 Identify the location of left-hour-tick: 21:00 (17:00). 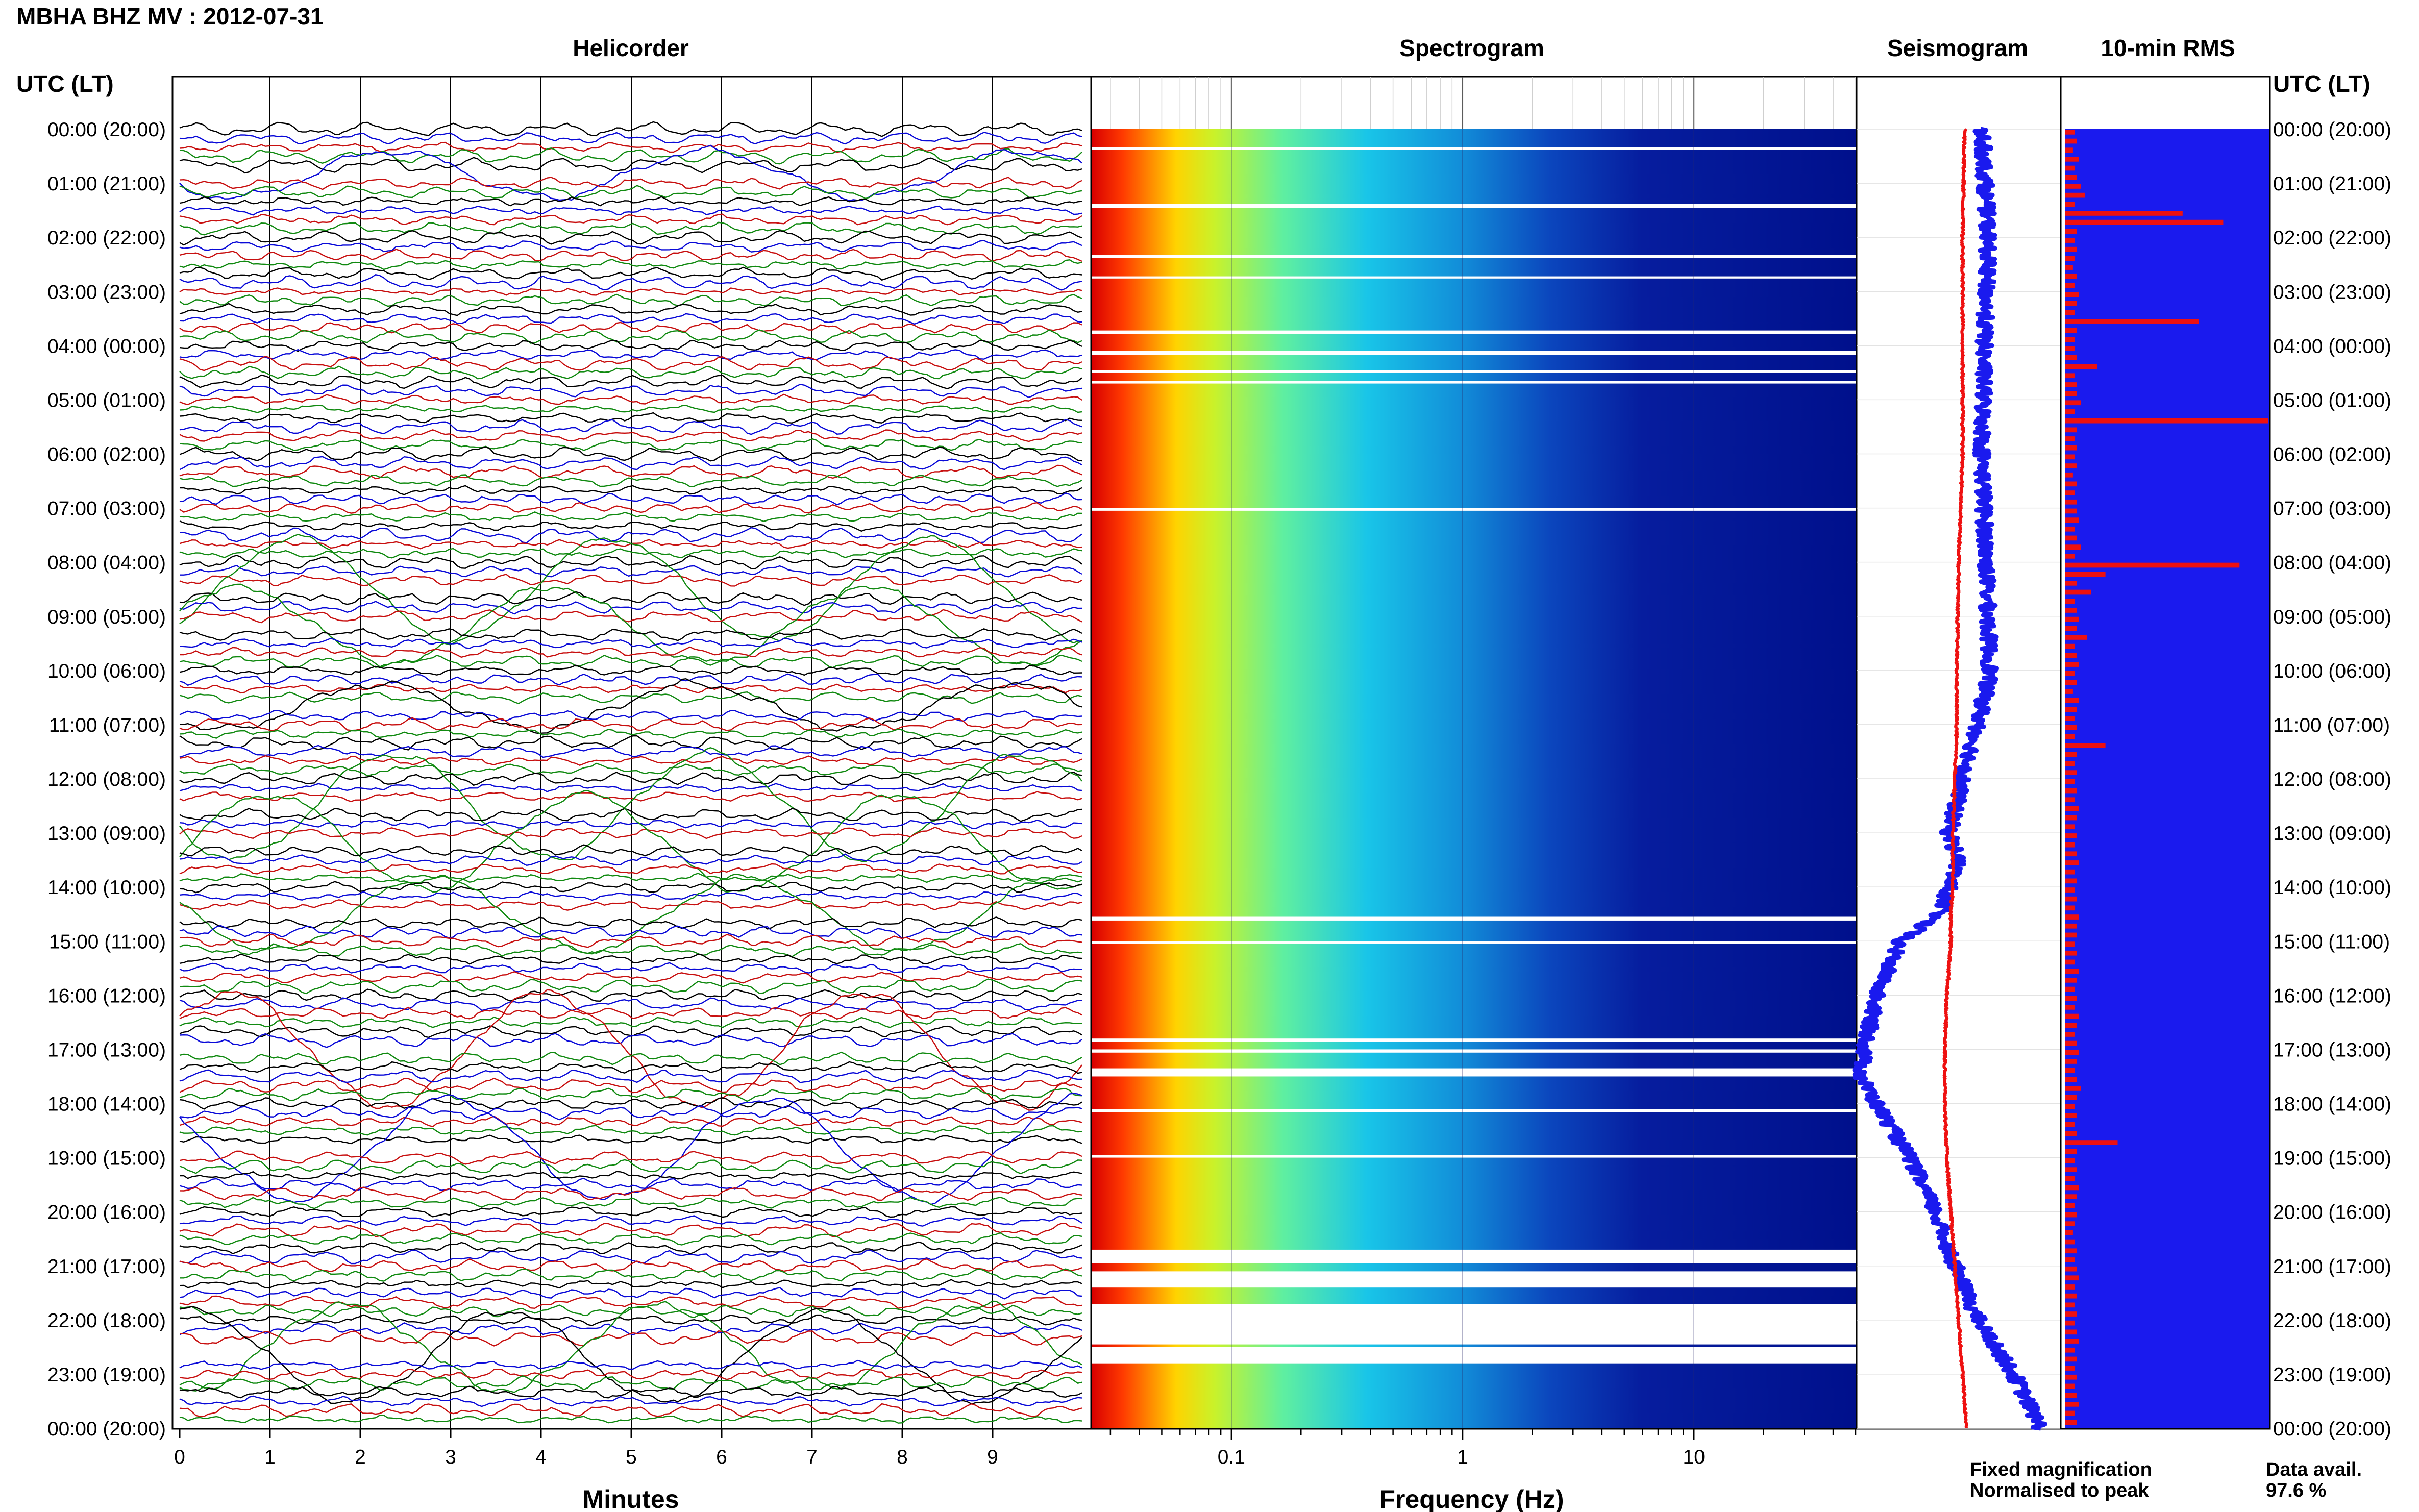
(106, 1267).